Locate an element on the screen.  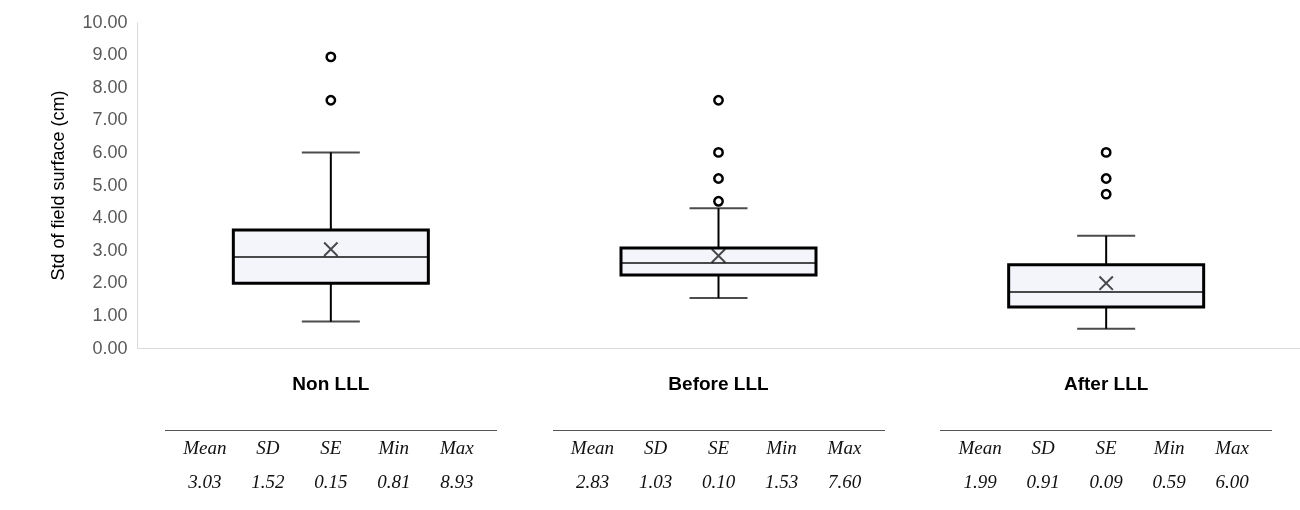
y-tick-label: 8.00 is located at coordinates (110, 86).